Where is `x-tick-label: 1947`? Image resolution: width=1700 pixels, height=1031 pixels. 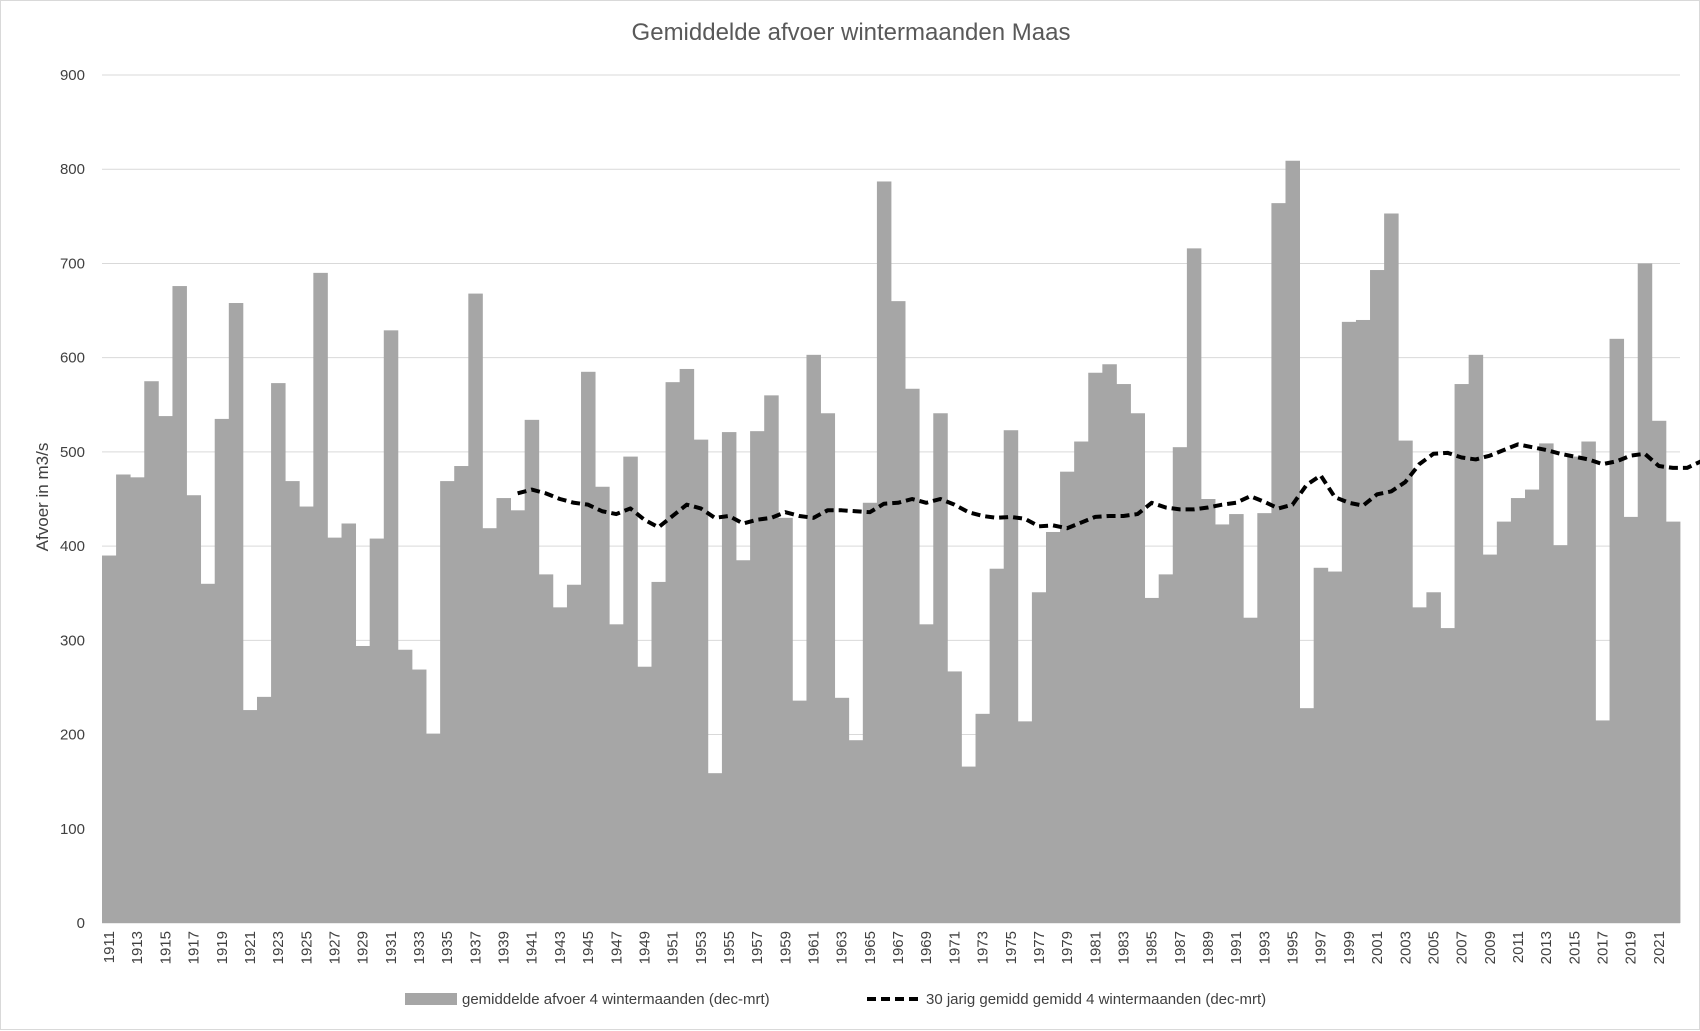 x-tick-label: 1947 is located at coordinates (616, 947).